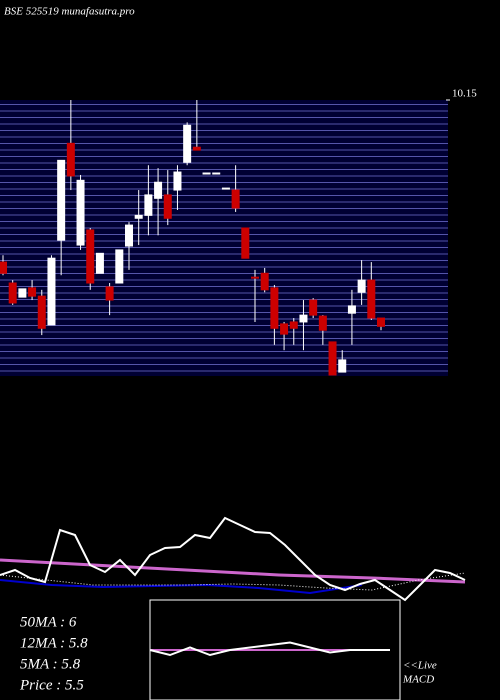  Describe the element at coordinates (69, 12) in the screenshot. I see `chart-title: BSE 525519 munafasutra.pro` at that location.